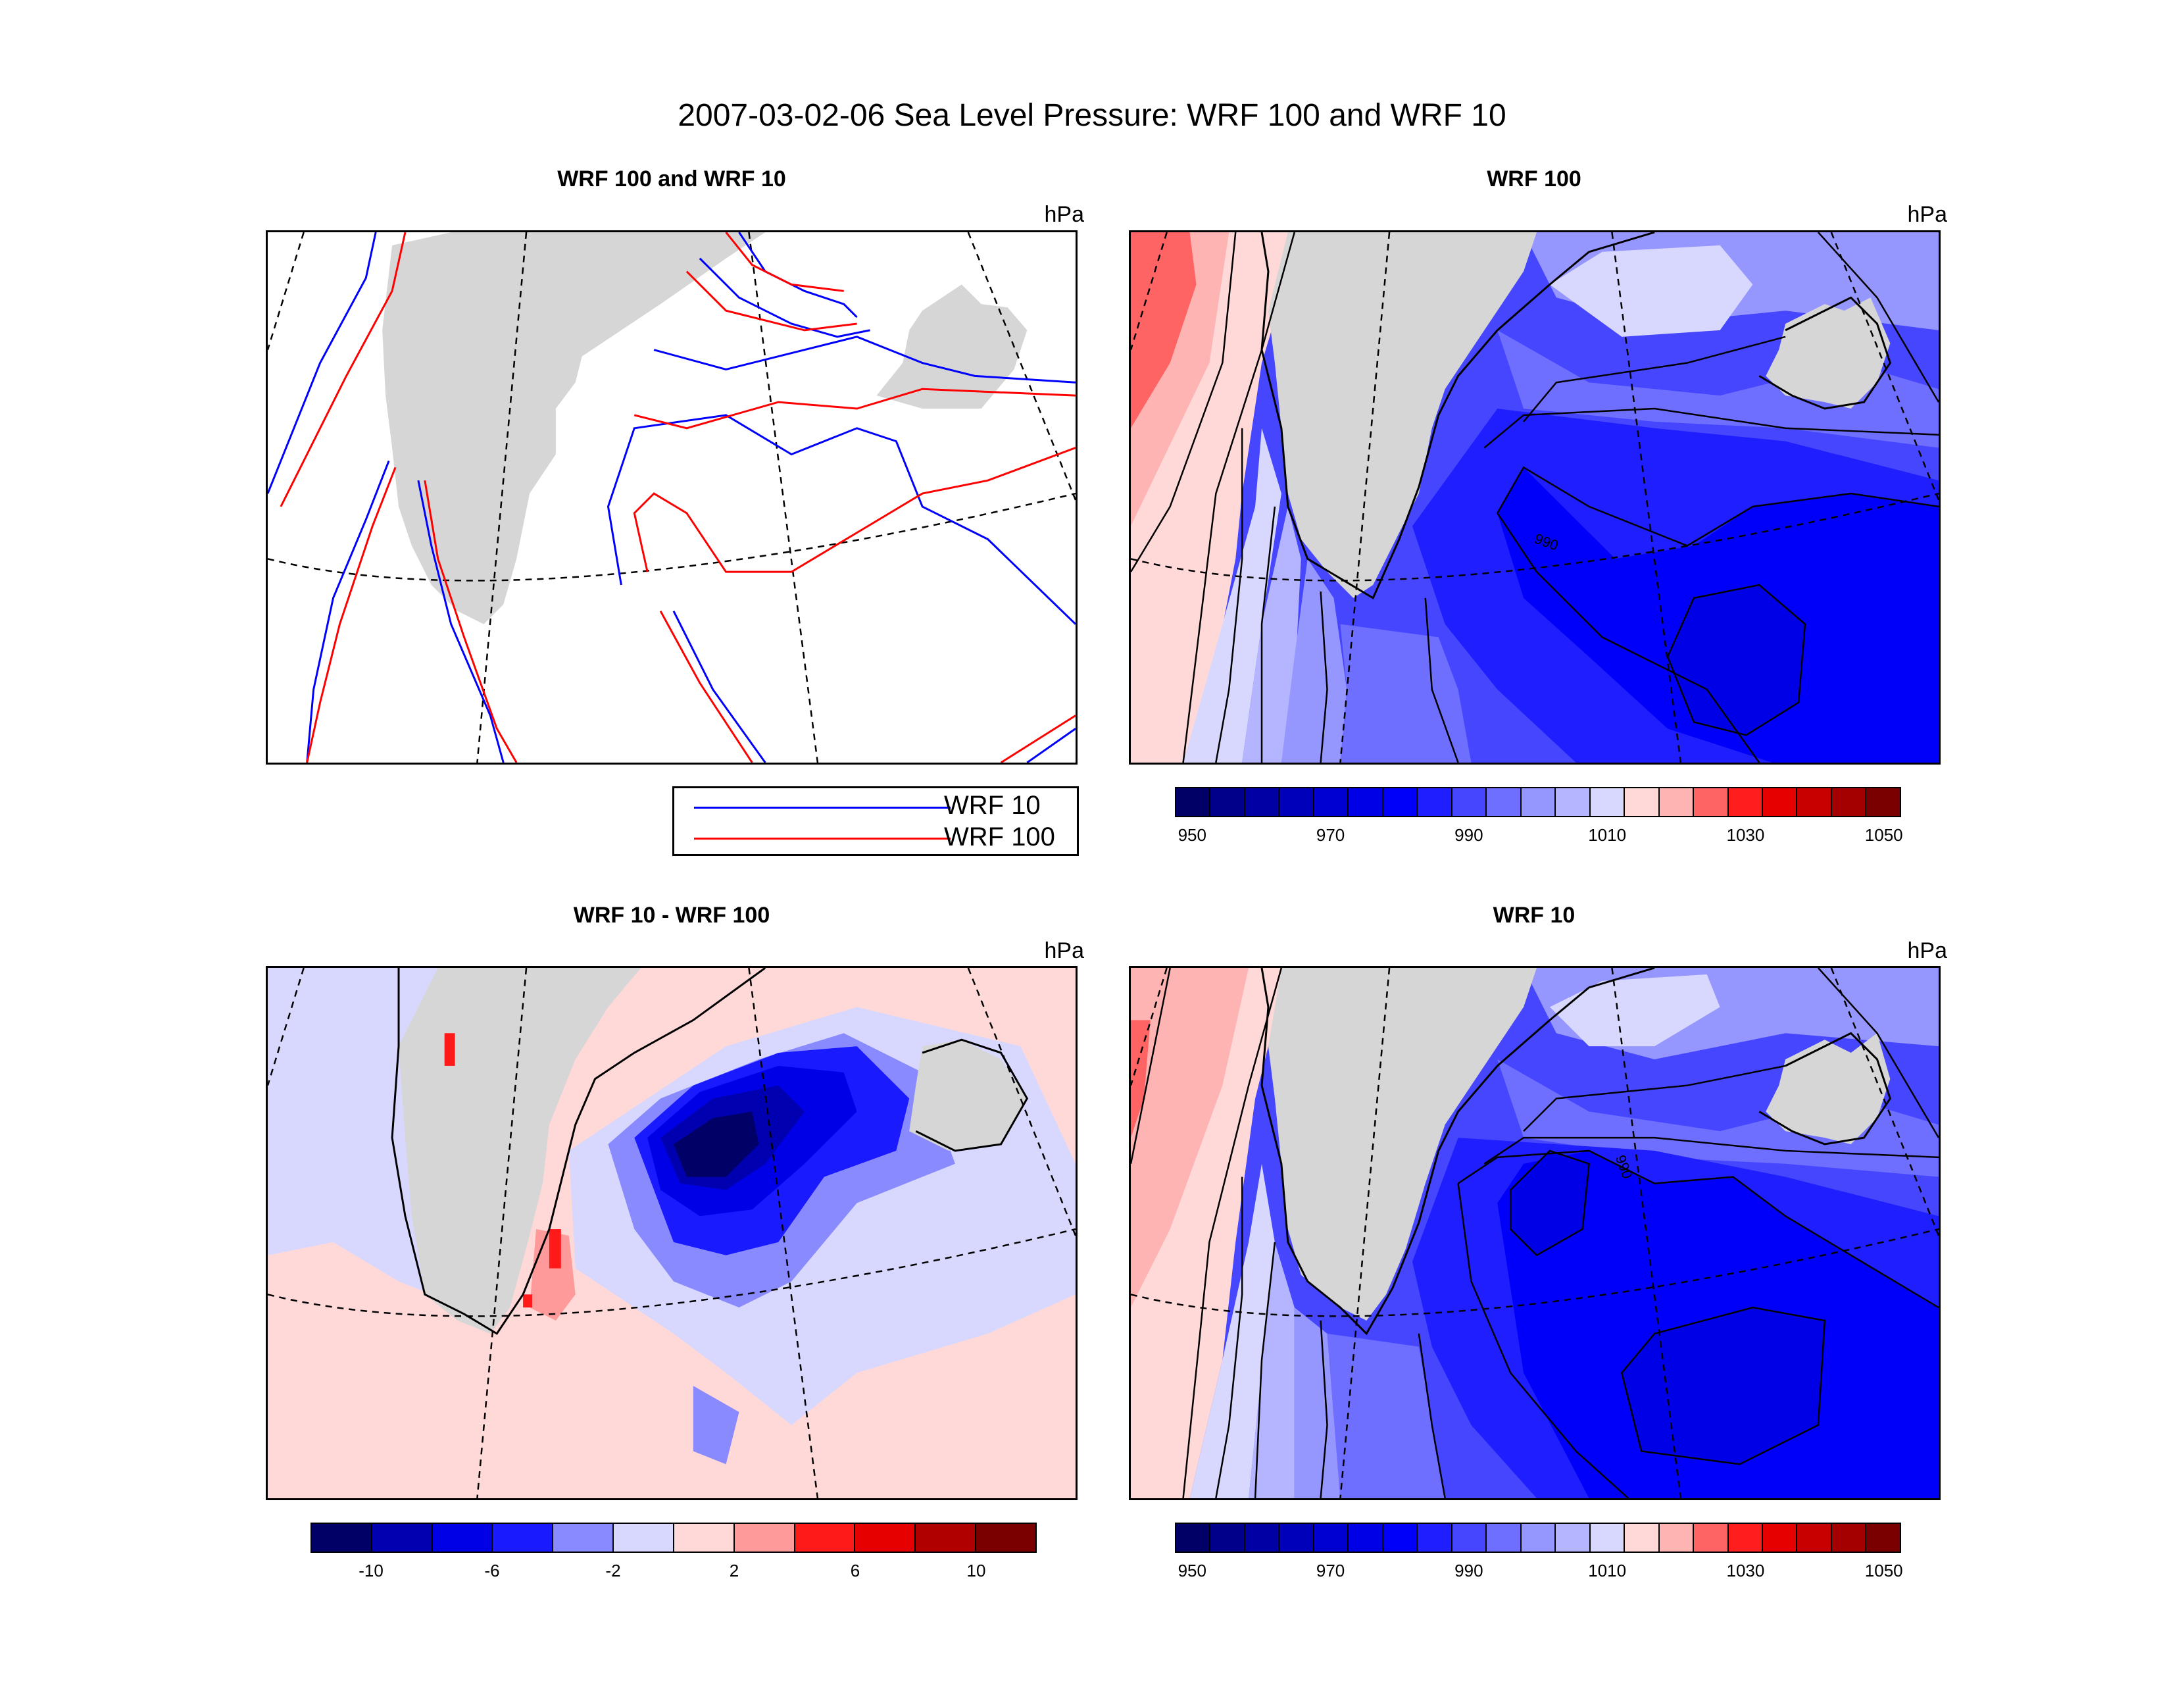 This screenshot has width=2184, height=1691. What do you see at coordinates (710, 1151) in the screenshot?
I see `difference-coastline` at bounding box center [710, 1151].